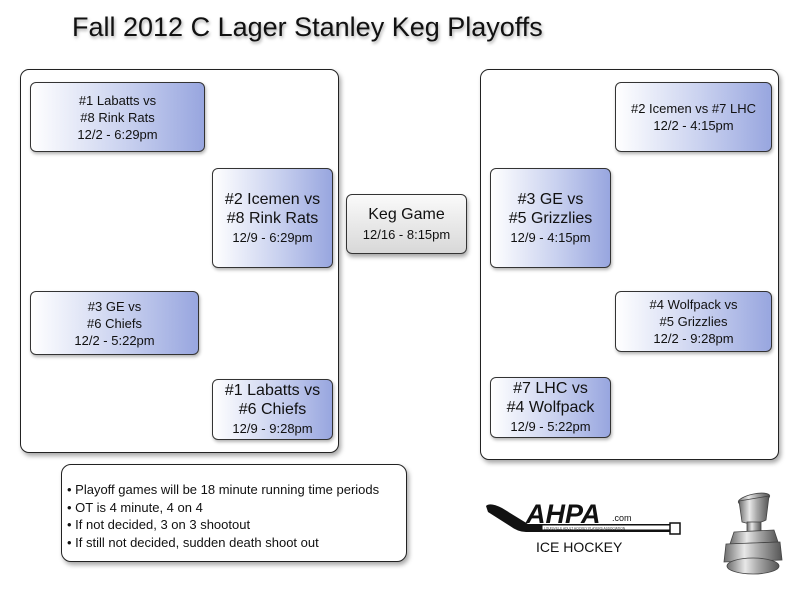 The height and width of the screenshot is (589, 798). I want to click on game-date: 12/9 - 9:28pm, so click(272, 428).